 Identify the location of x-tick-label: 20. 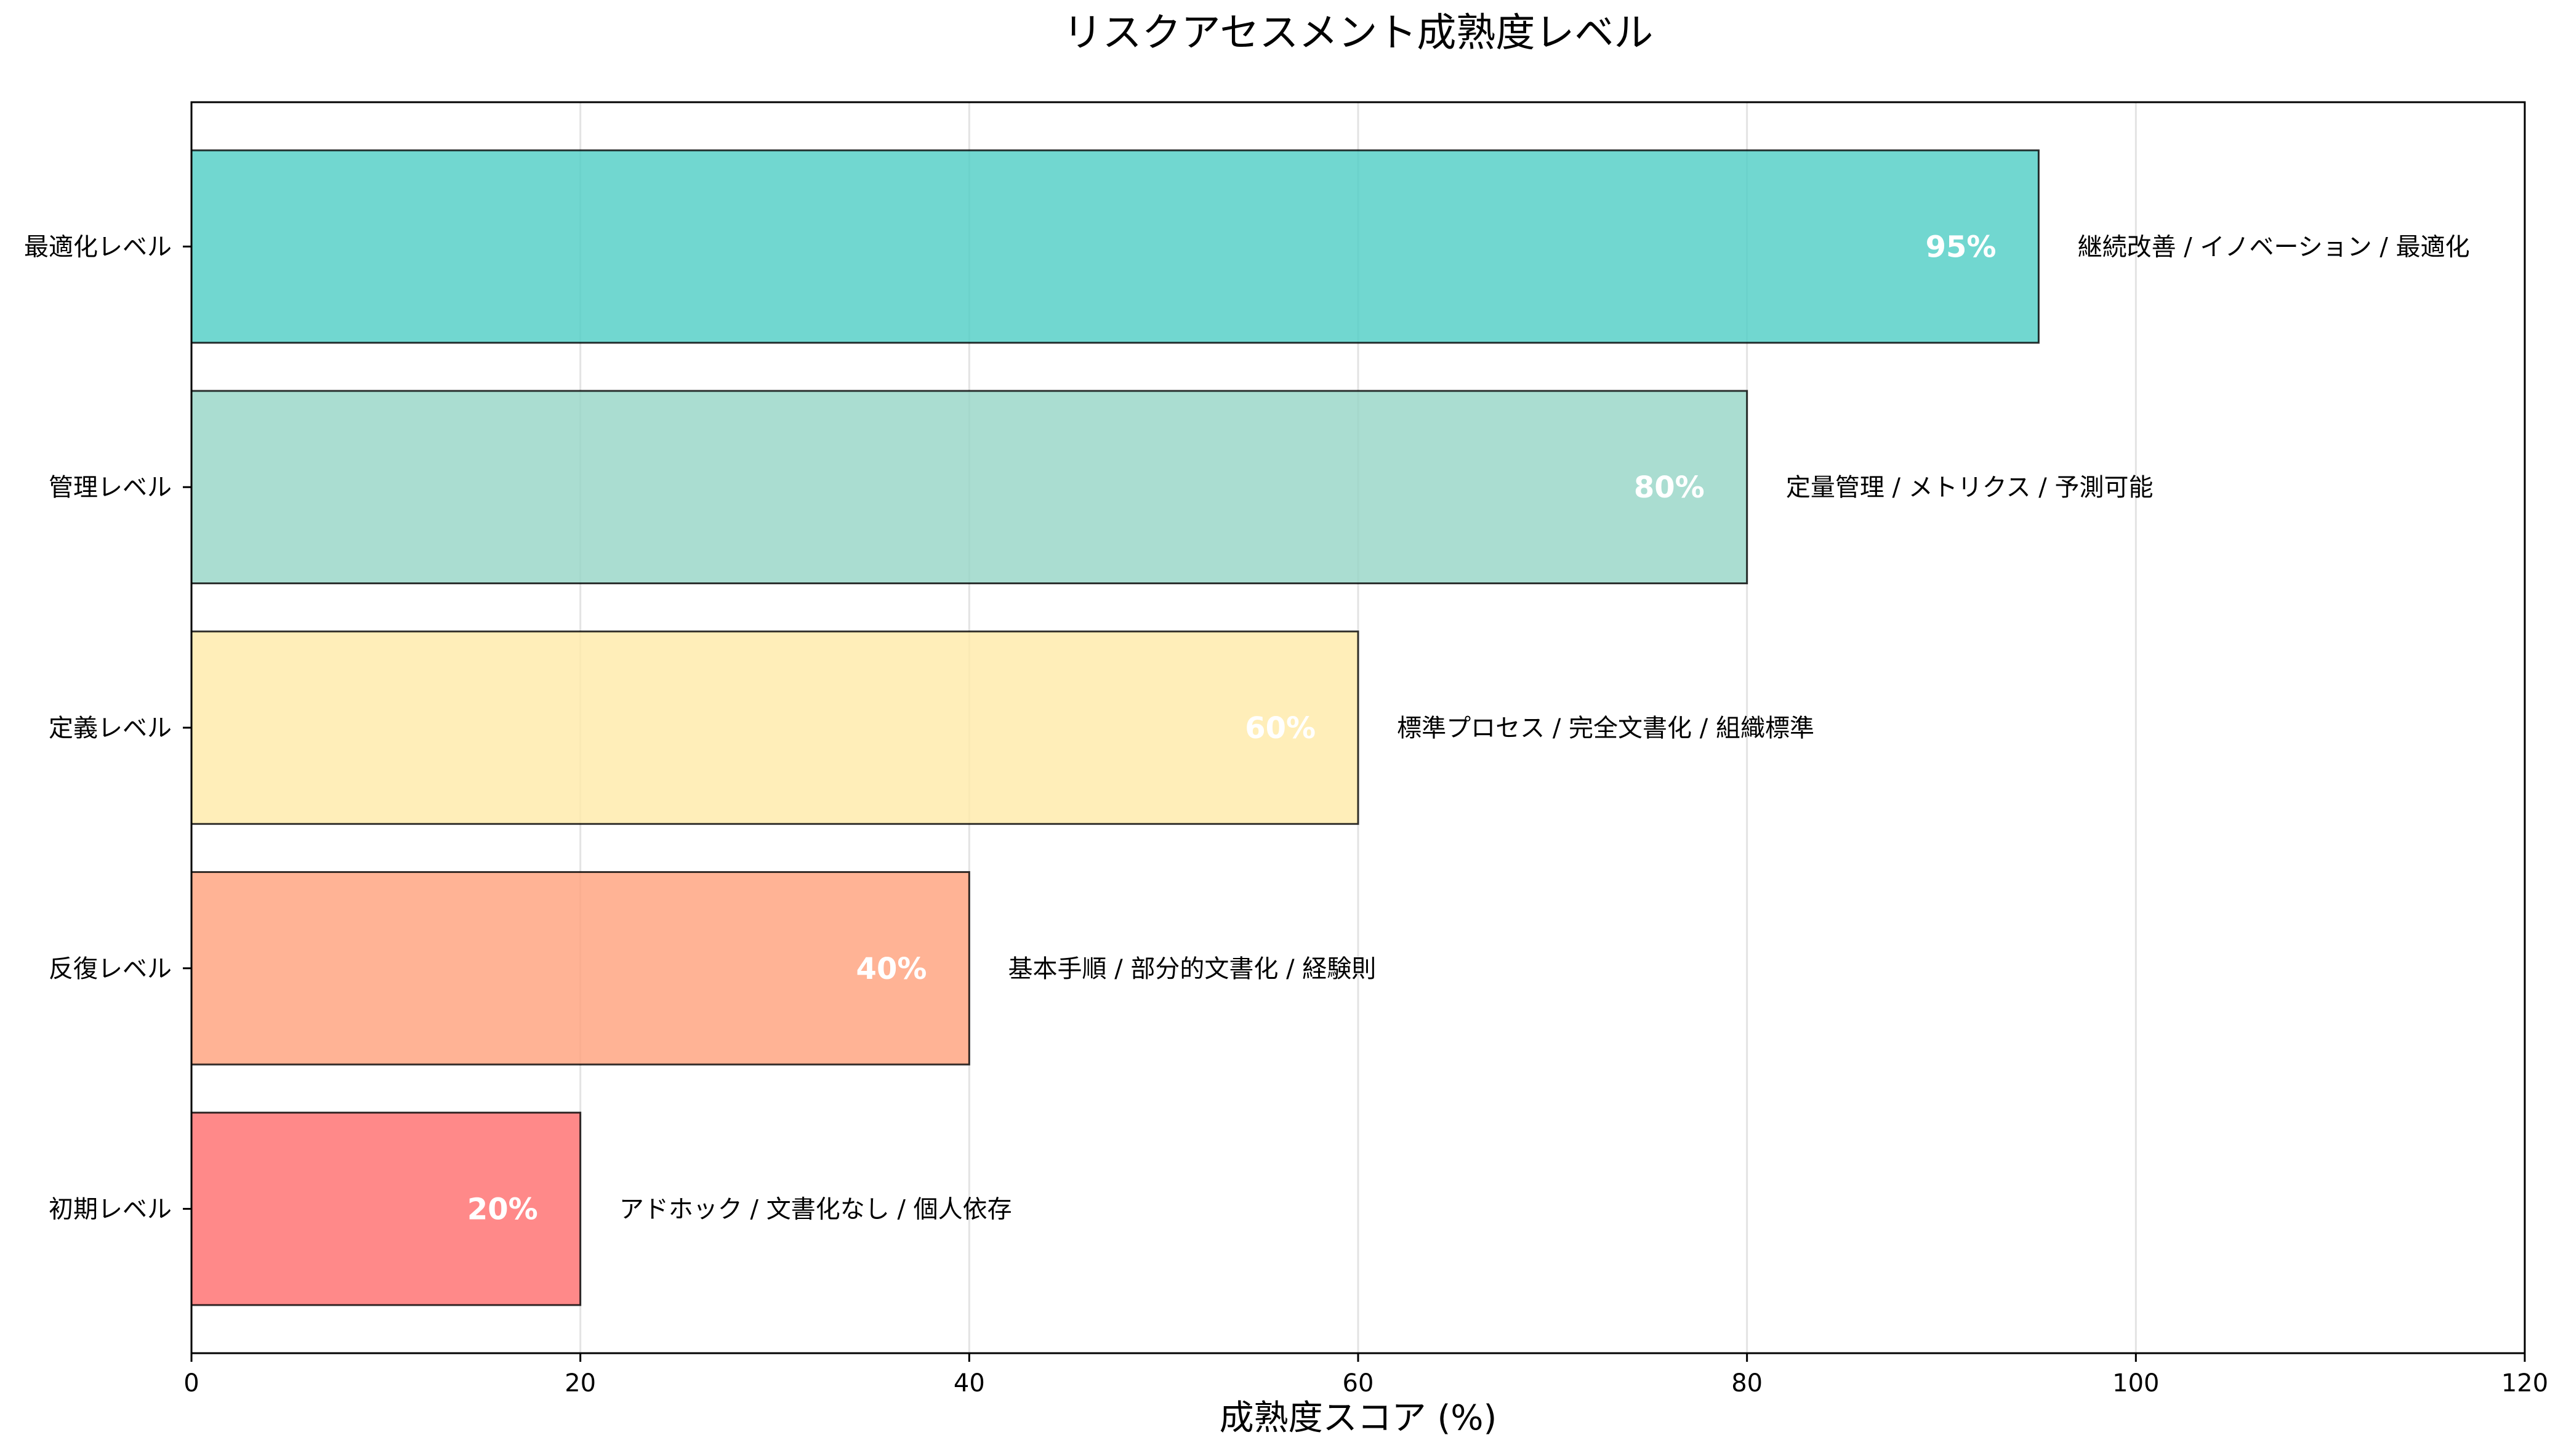
(580, 1384).